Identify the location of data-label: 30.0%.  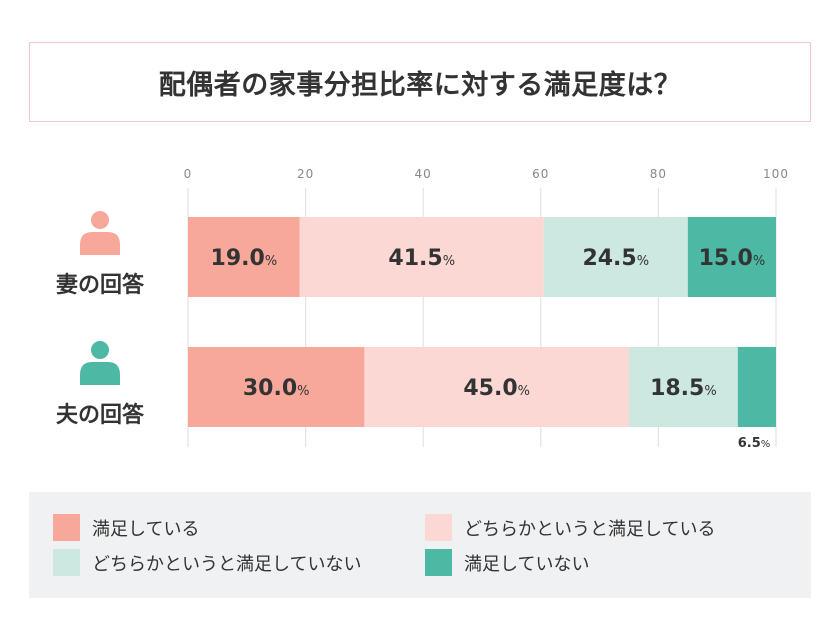
(276, 388).